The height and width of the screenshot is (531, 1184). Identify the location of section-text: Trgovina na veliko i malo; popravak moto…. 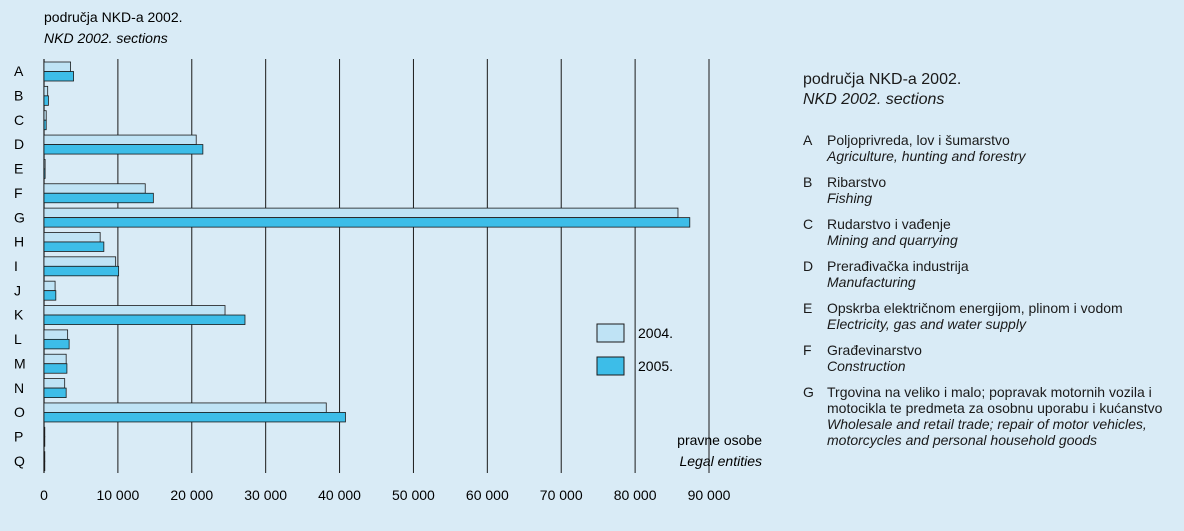
(1002, 416).